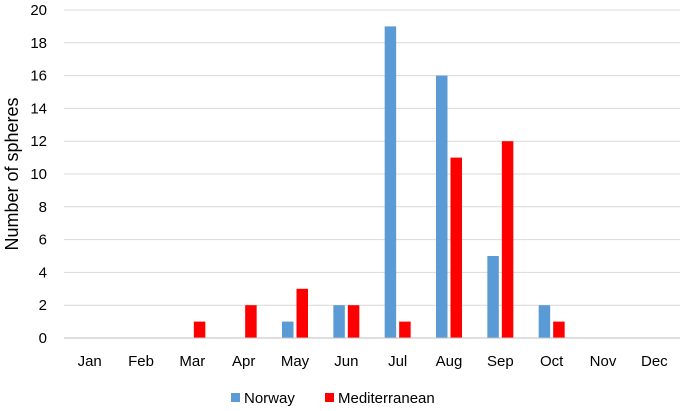  Describe the element at coordinates (38, 108) in the screenshot. I see `y-tick-label: 14` at that location.